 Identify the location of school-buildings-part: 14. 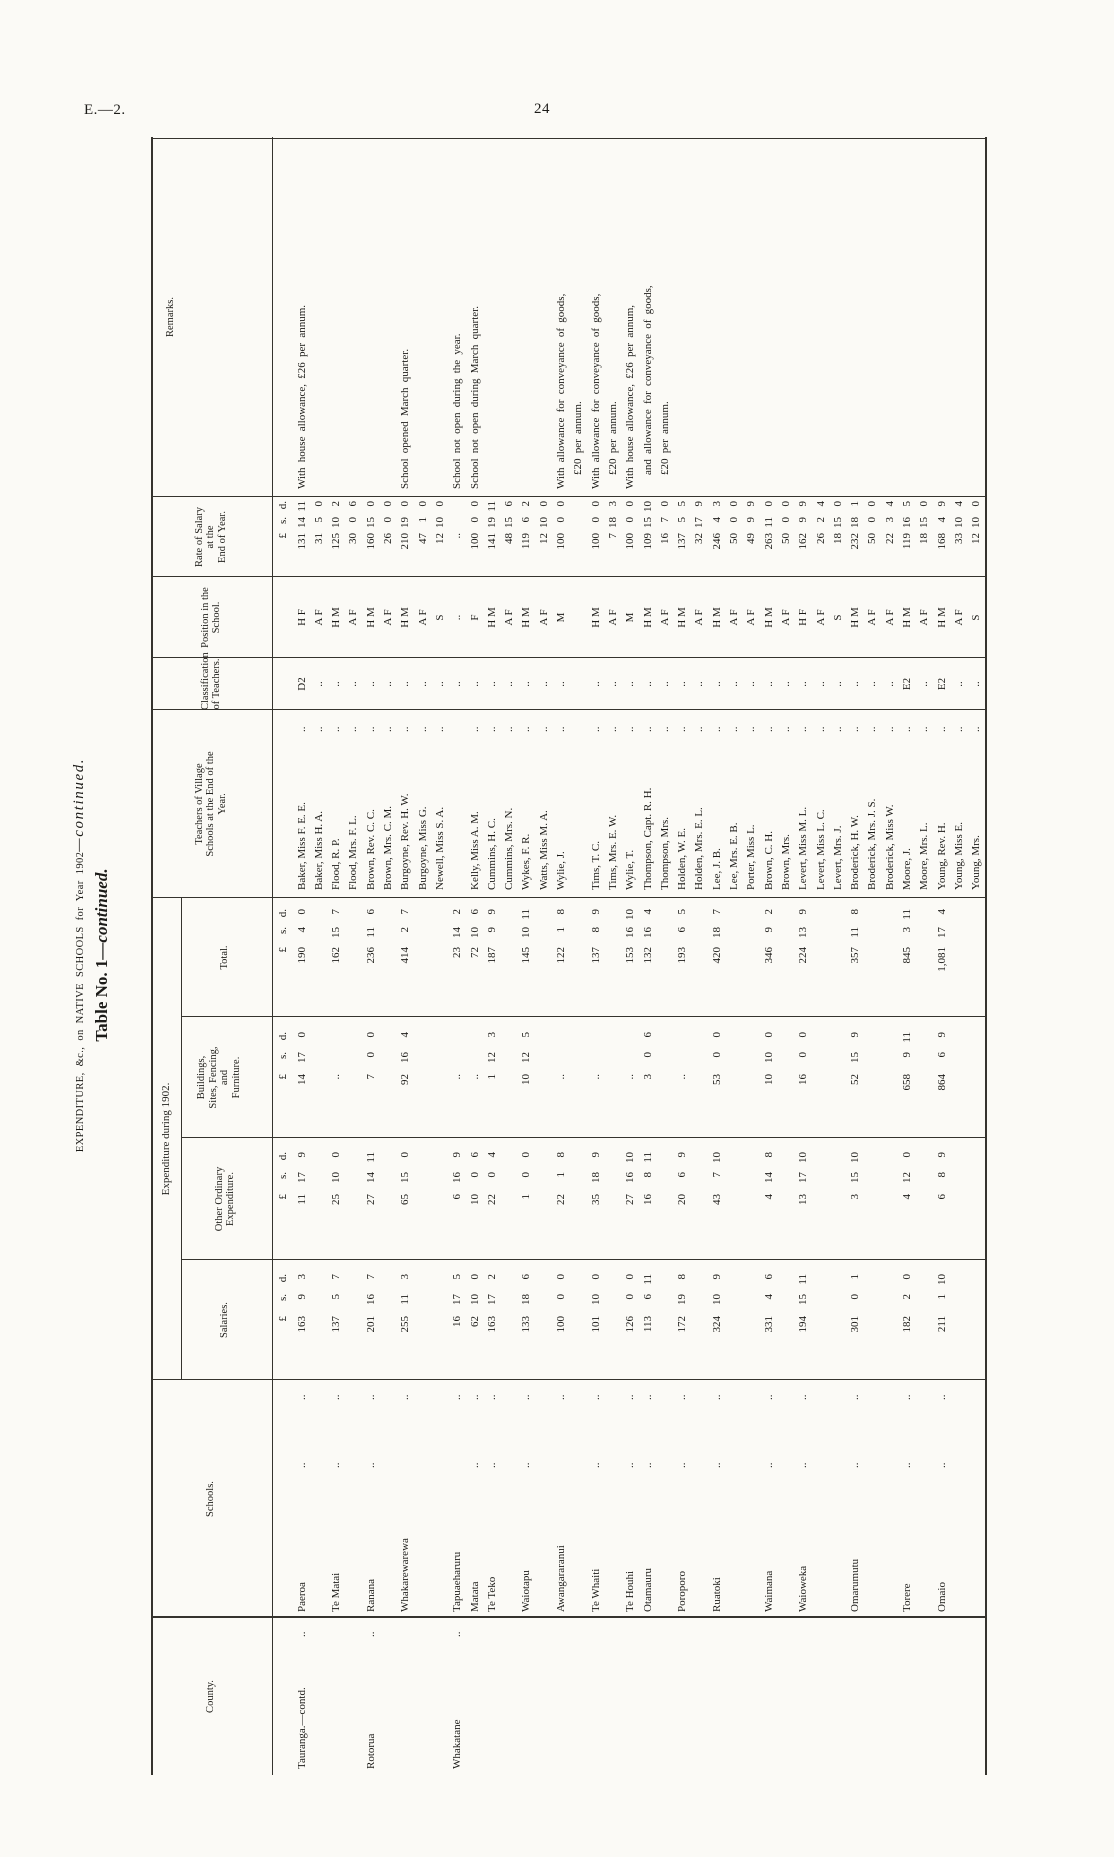
(301, 1079).